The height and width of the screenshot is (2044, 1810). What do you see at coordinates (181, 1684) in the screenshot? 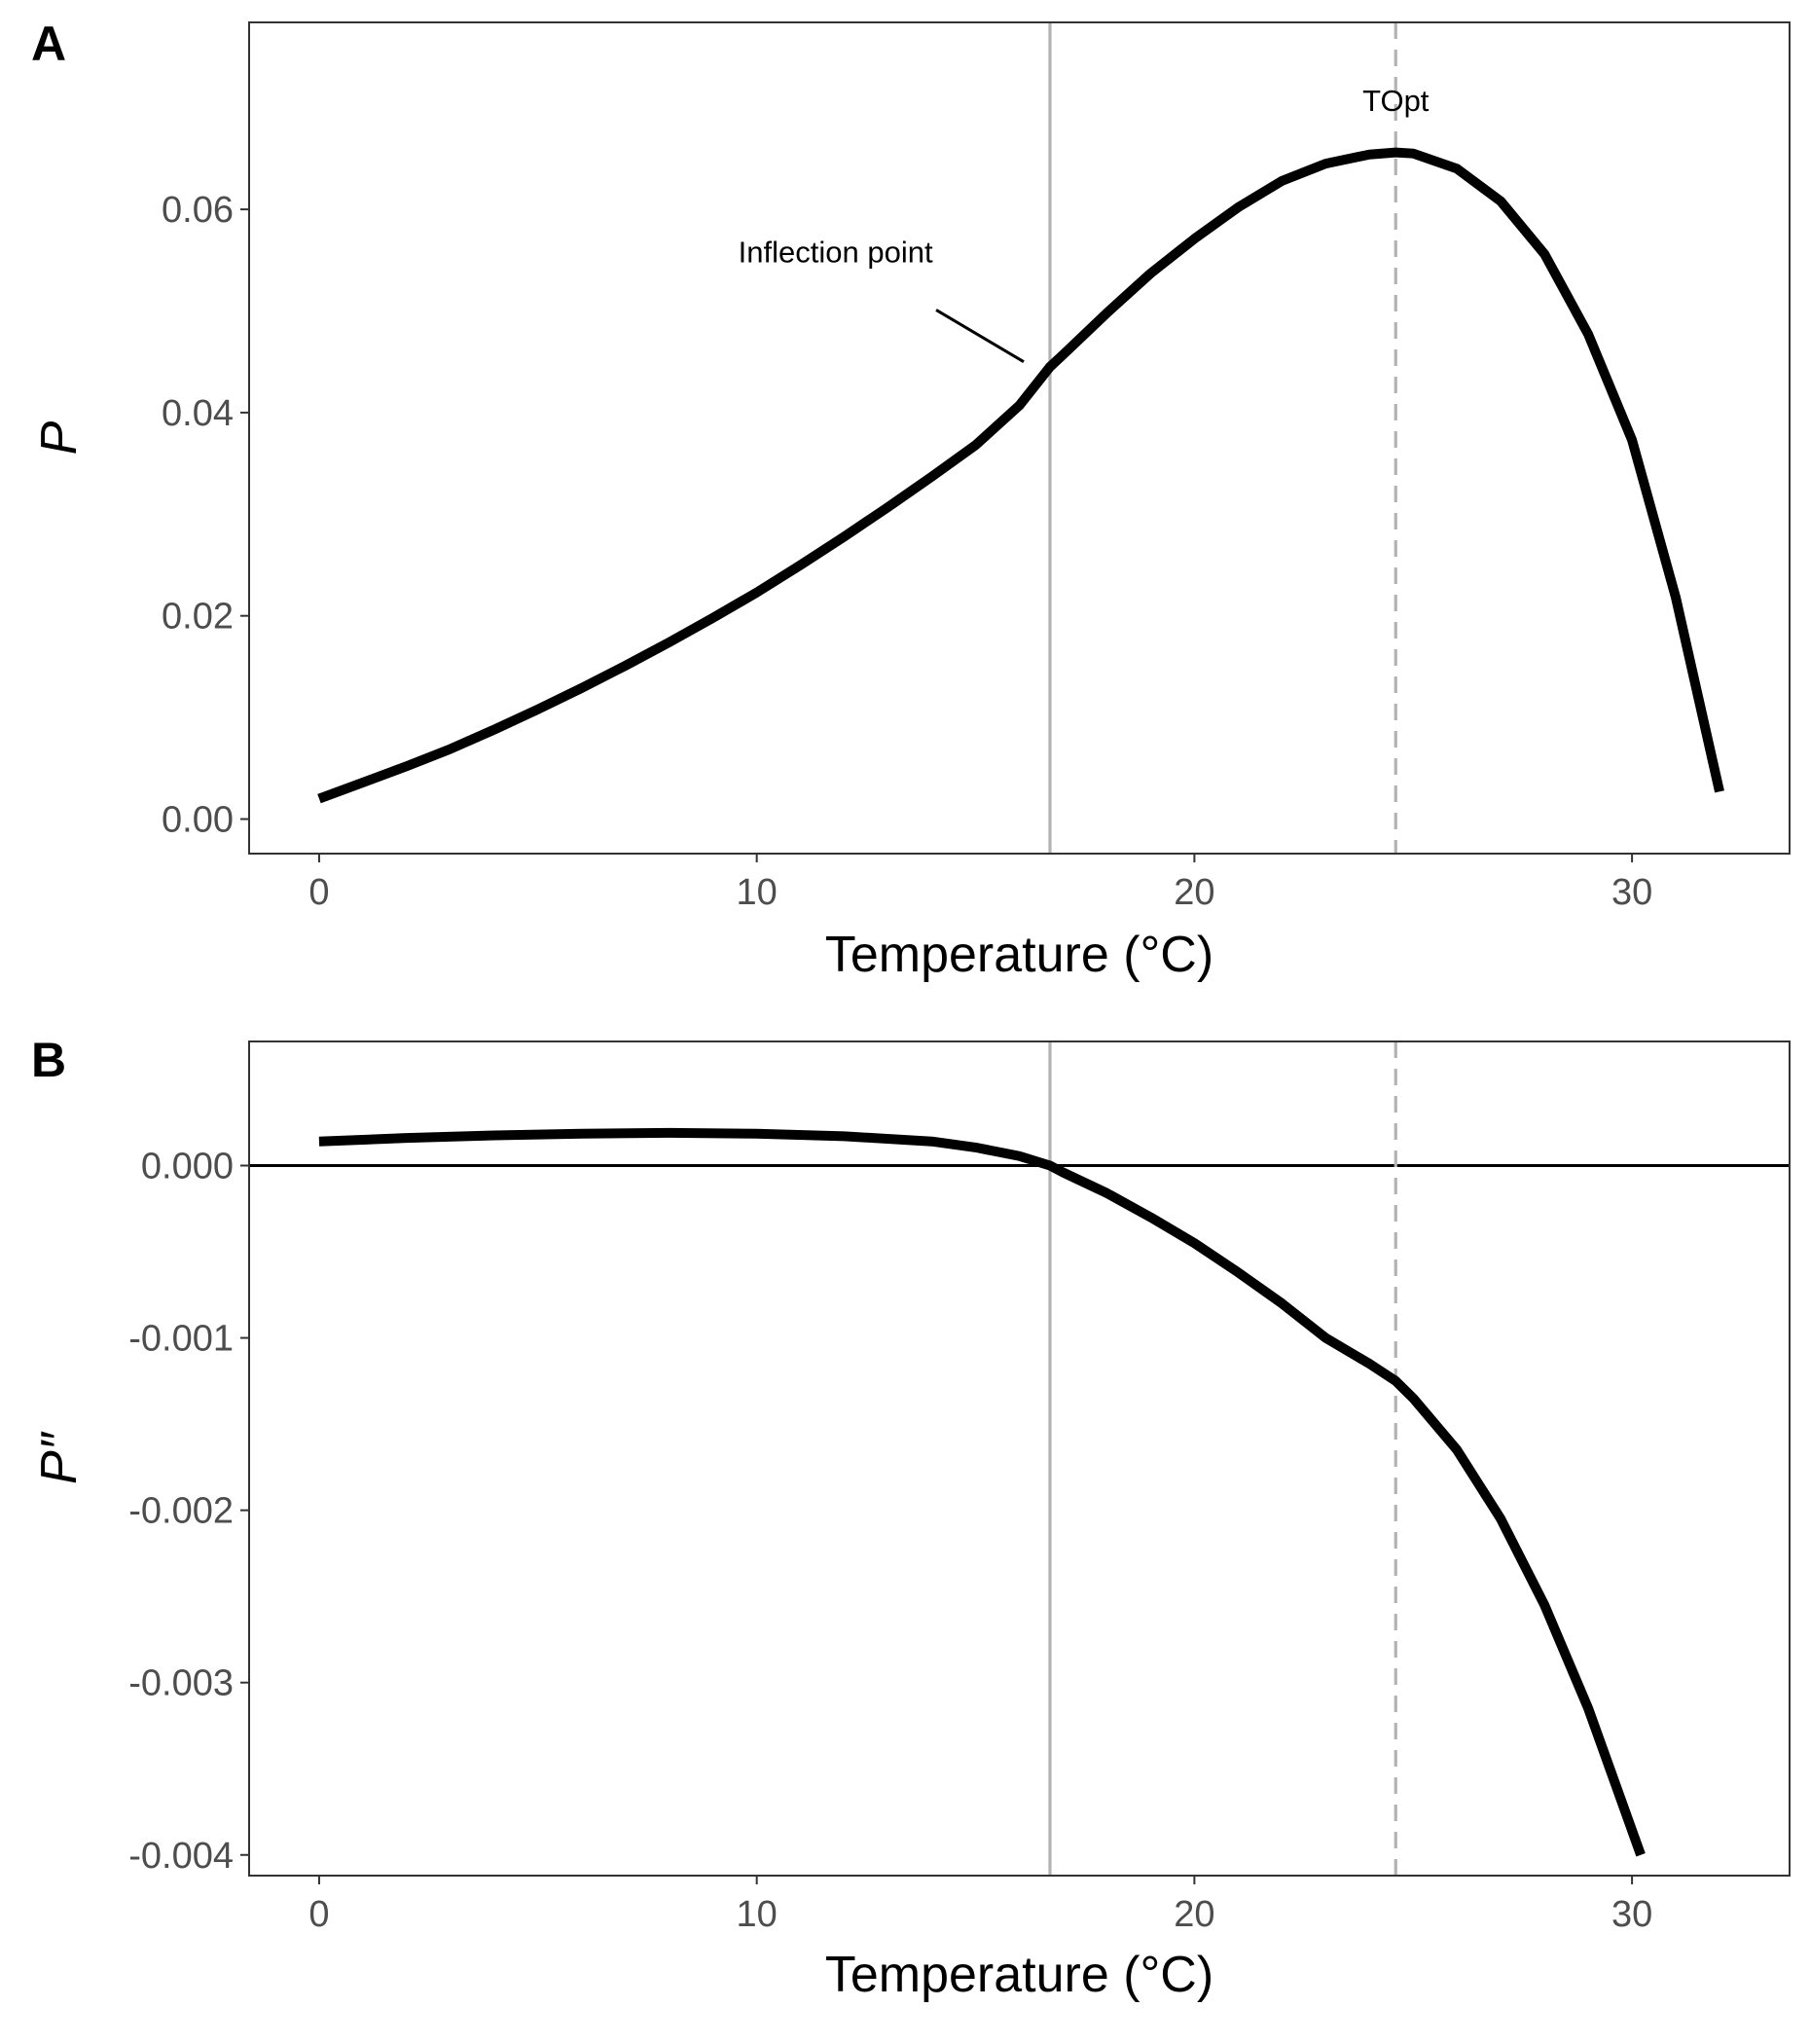
I see `panel-b-y-tick-label: -0.003` at bounding box center [181, 1684].